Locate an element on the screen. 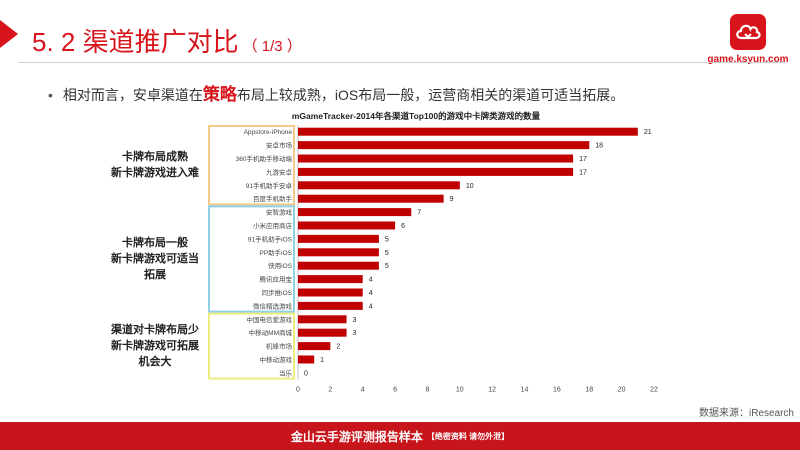 The image size is (800, 450). value-label: 2 is located at coordinates (338, 347).